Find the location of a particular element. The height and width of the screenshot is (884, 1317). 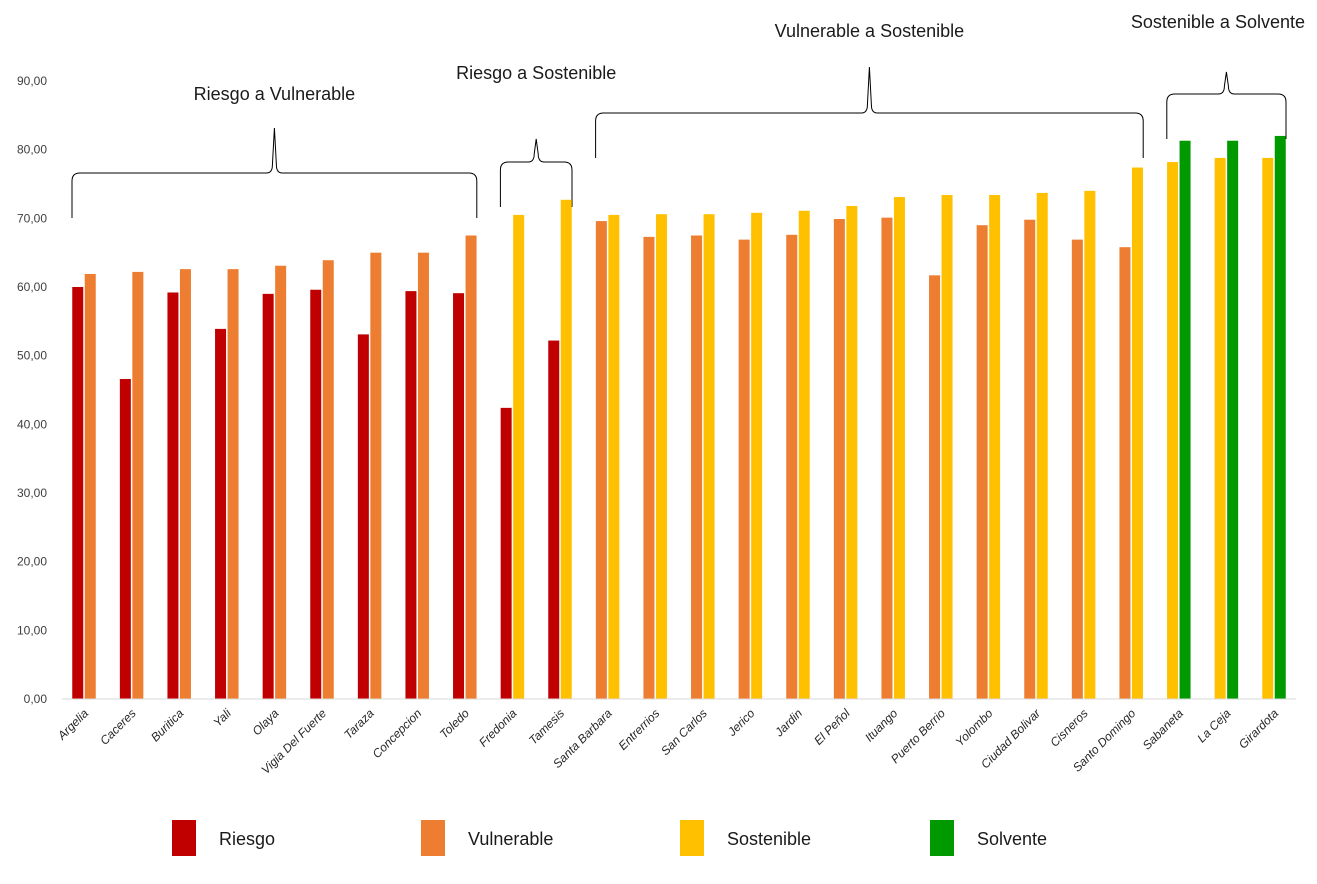

bar-ituango-first-vulnerable is located at coordinates (887, 458).